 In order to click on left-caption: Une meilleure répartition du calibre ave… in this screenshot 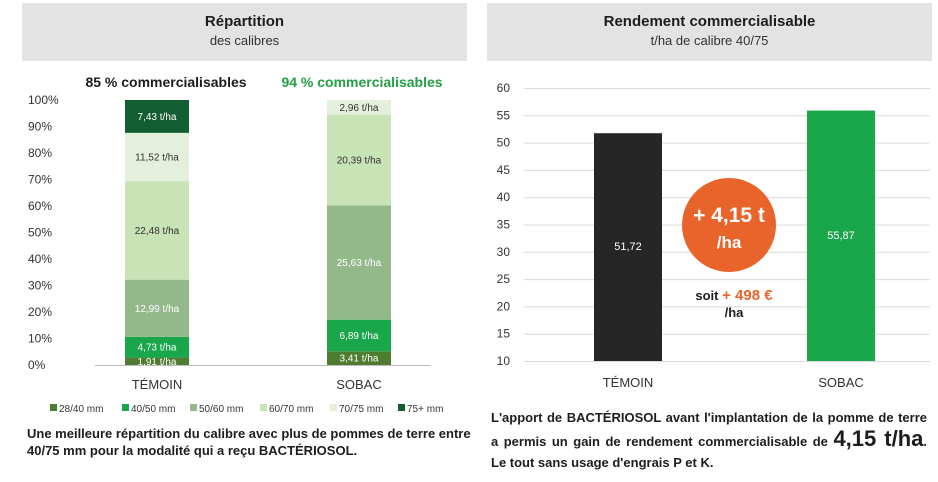, I will do `click(249, 442)`.